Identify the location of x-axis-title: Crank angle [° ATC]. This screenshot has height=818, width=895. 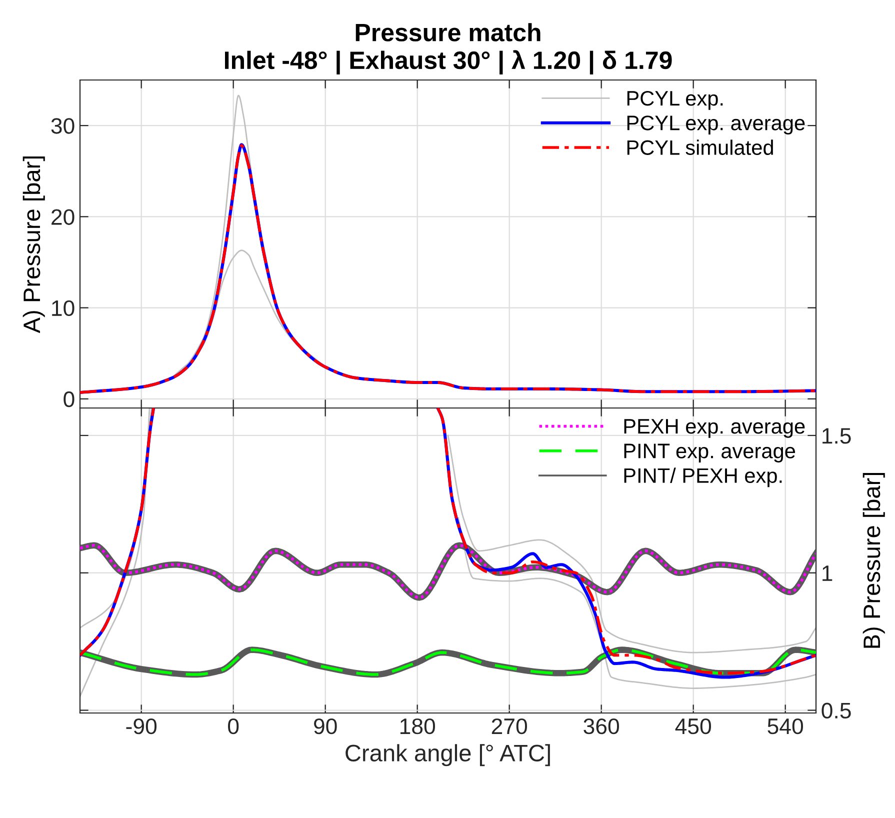
(448, 755).